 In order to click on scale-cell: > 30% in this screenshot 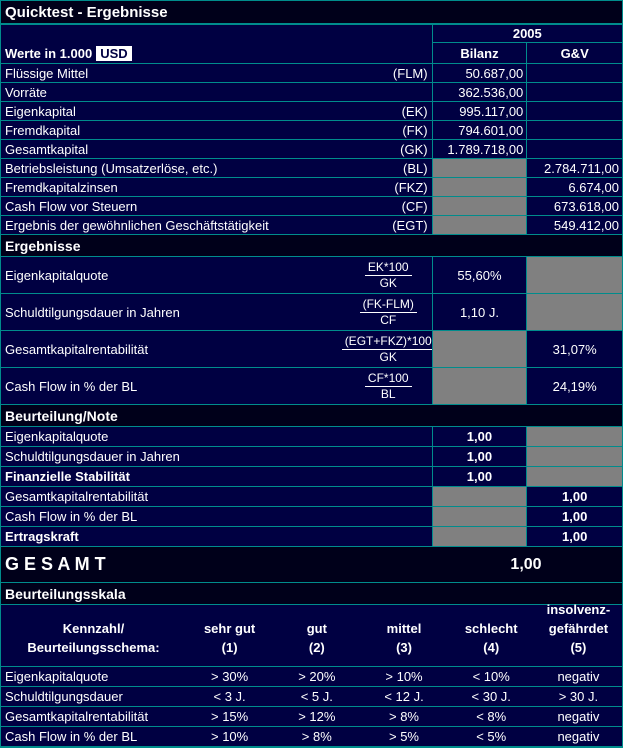, I will do `click(229, 676)`.